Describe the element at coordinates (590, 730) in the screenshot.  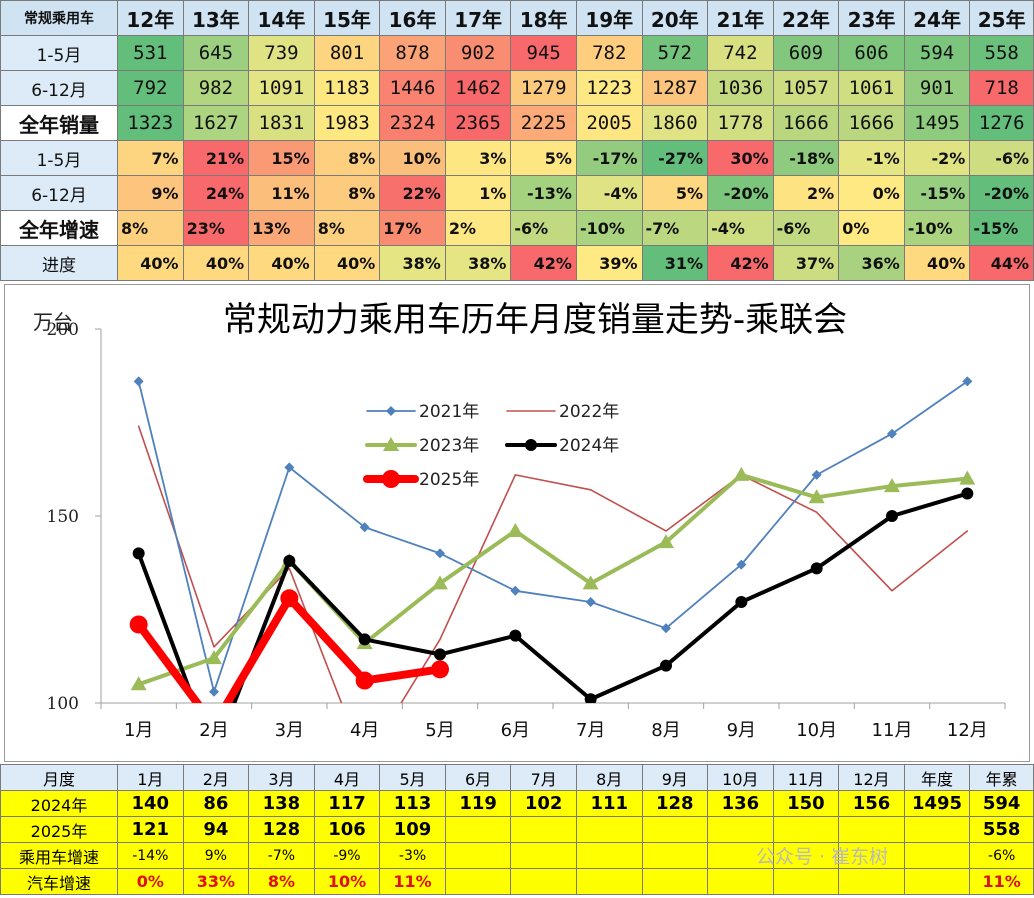
I see `x-tick-label: 7月` at that location.